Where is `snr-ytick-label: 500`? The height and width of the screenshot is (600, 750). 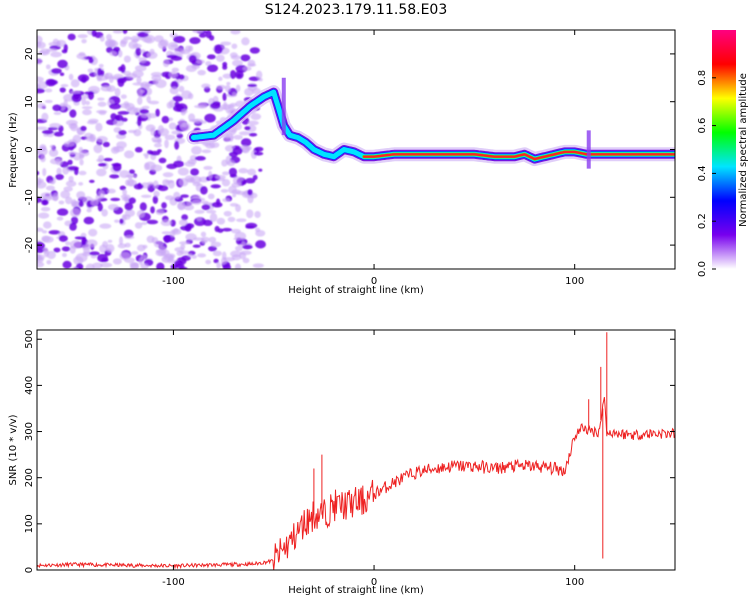
snr-ytick-label: 500 is located at coordinates (29, 339).